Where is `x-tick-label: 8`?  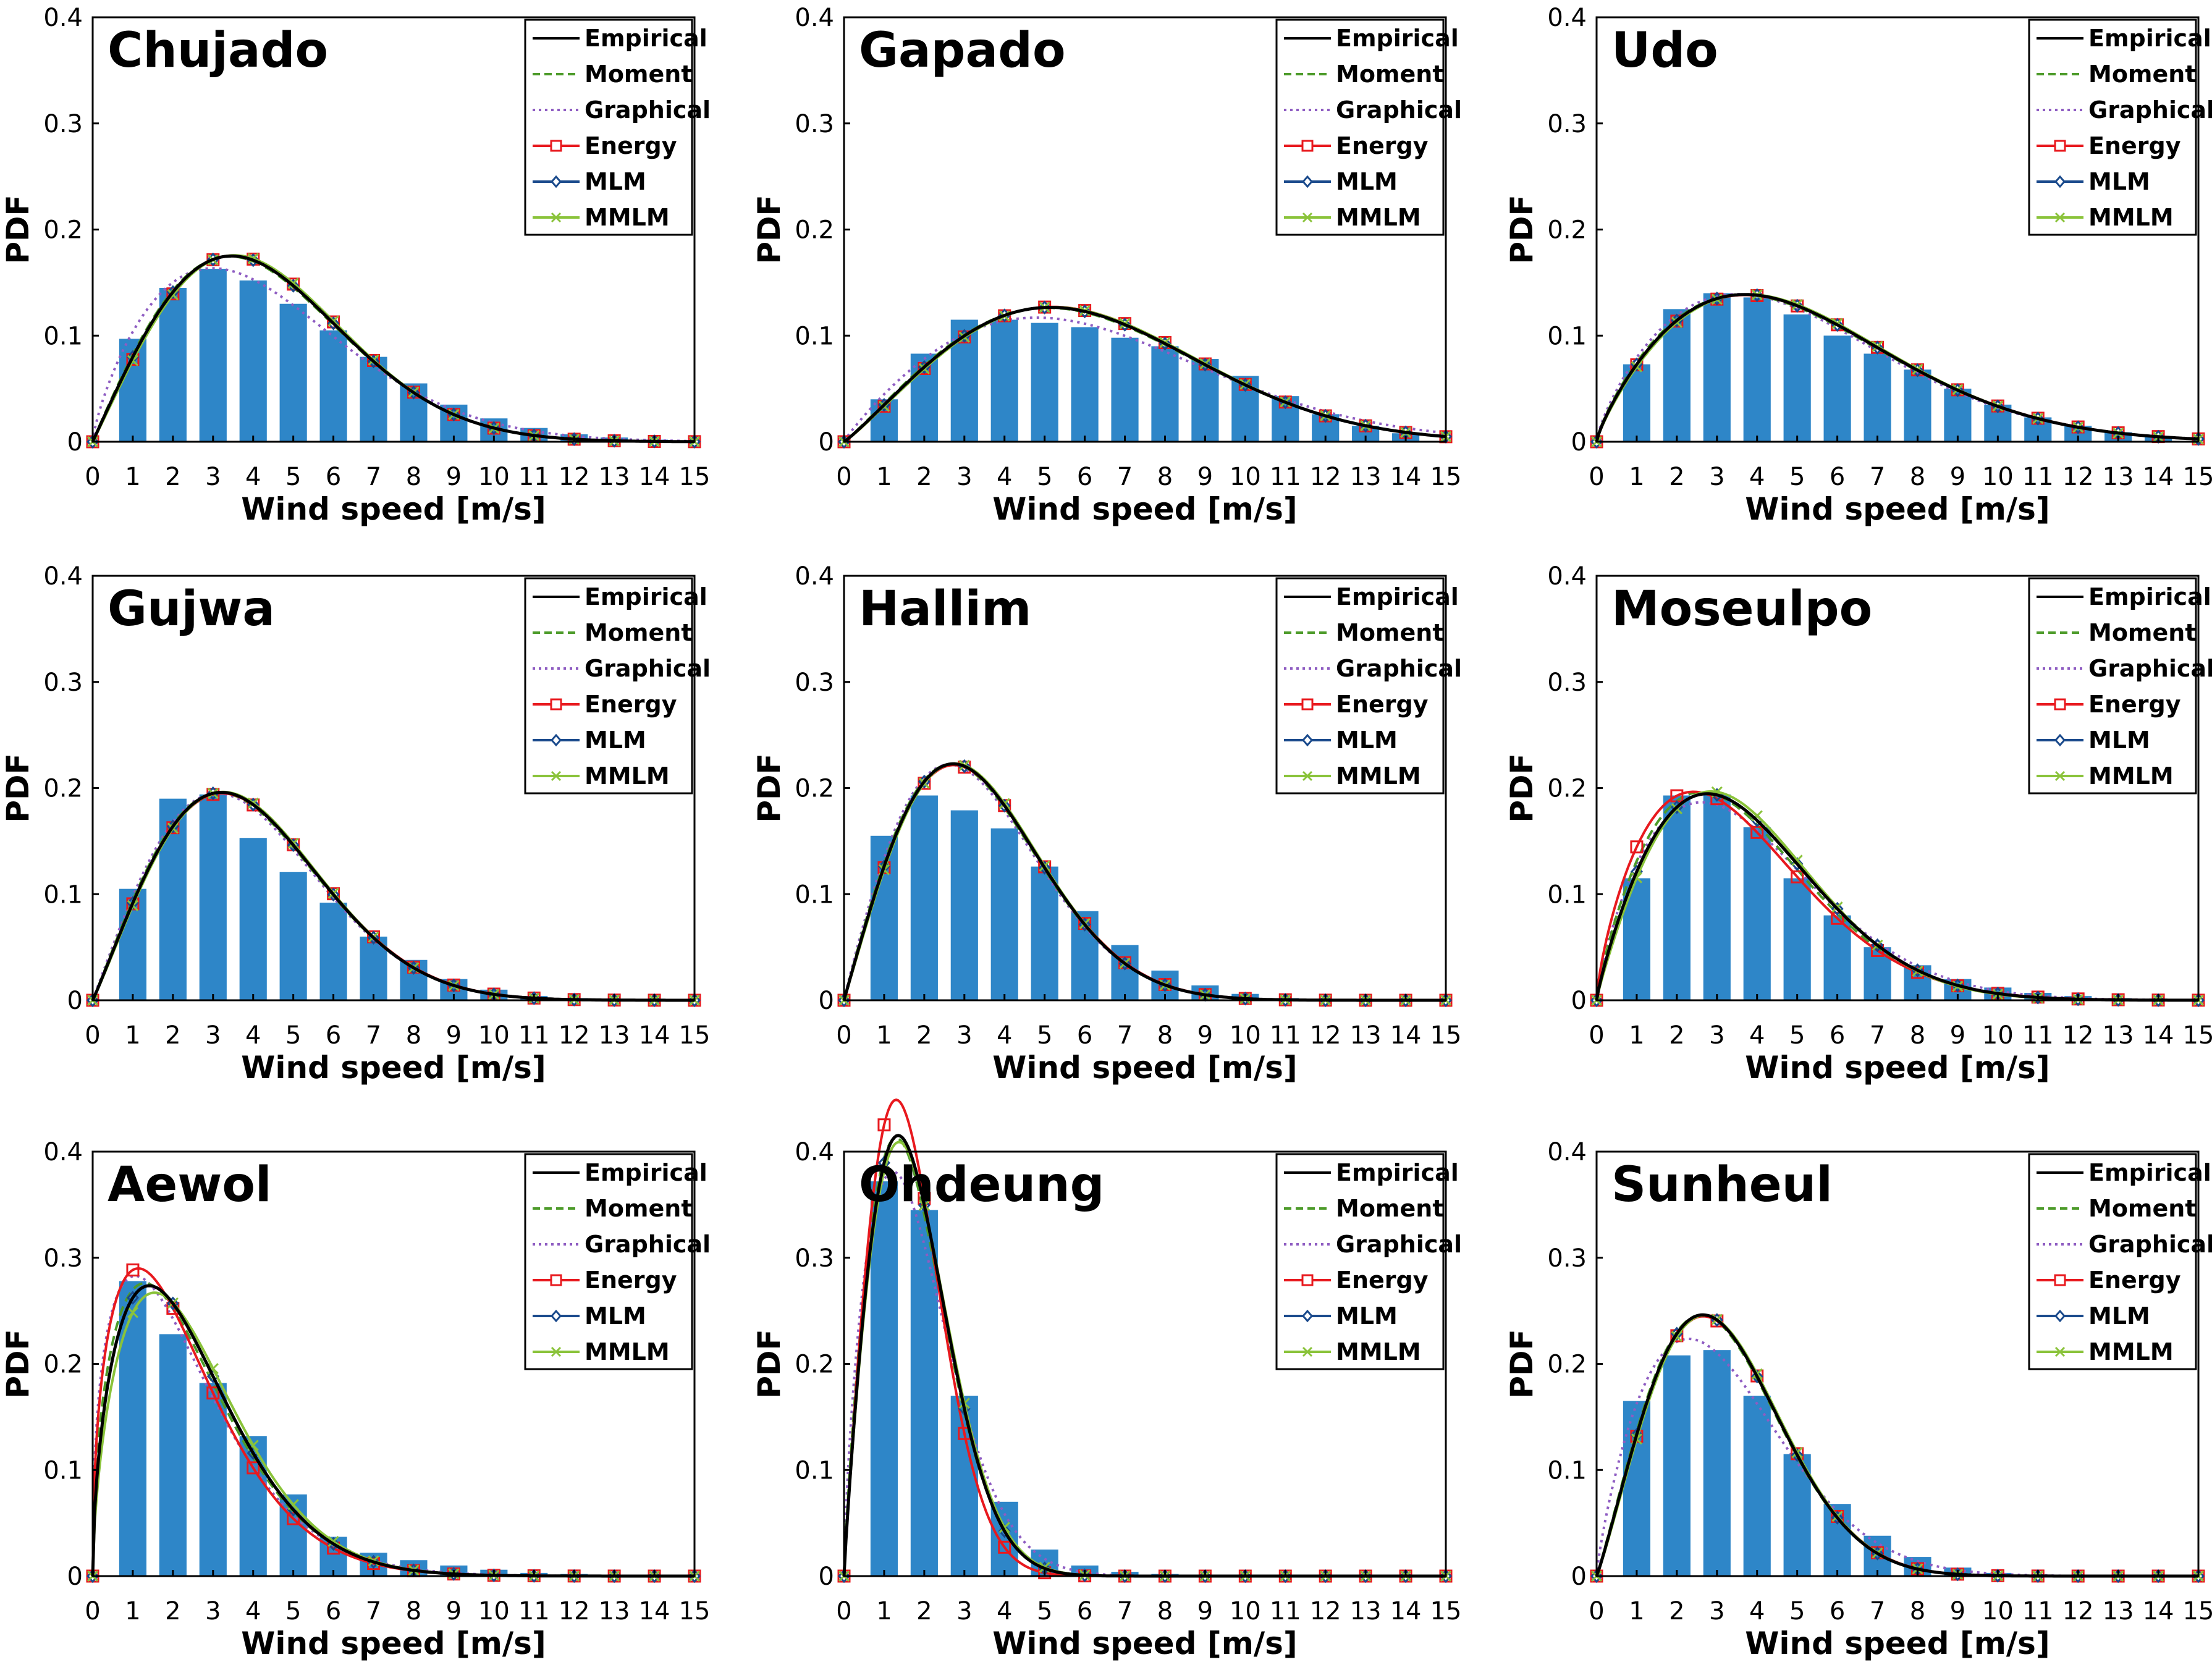
x-tick-label: 8 is located at coordinates (1165, 477).